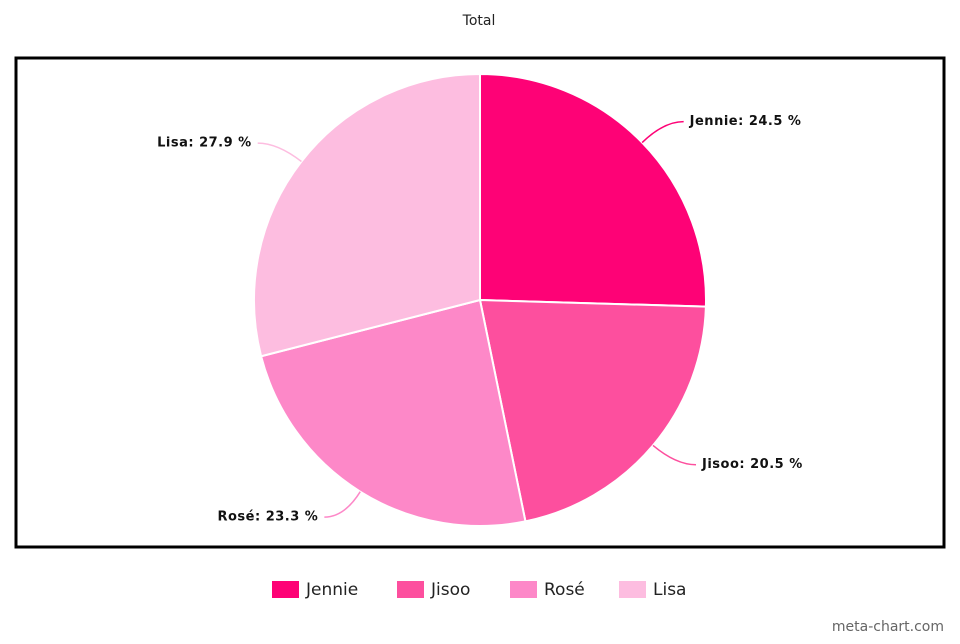 The height and width of the screenshot is (644, 960). Describe the element at coordinates (479, 21) in the screenshot. I see `chart-title: Total` at that location.